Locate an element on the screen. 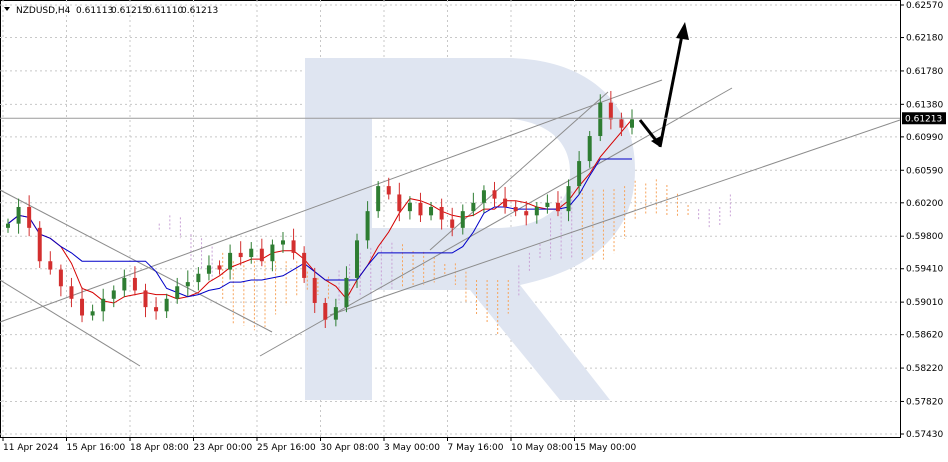 The width and height of the screenshot is (948, 462). price-tick-label: 0.60990 is located at coordinates (924, 138).